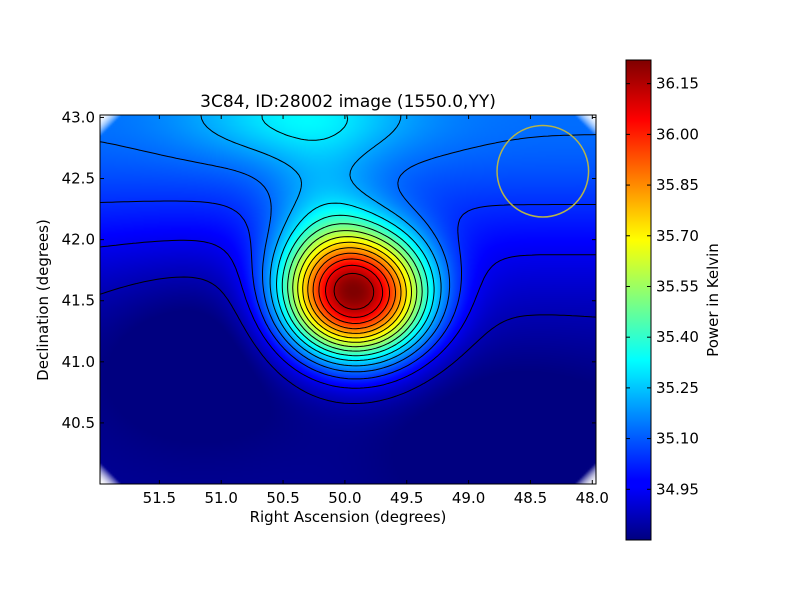 The width and height of the screenshot is (800, 600). Describe the element at coordinates (78, 240) in the screenshot. I see `y-tick-label: 42.0` at that location.